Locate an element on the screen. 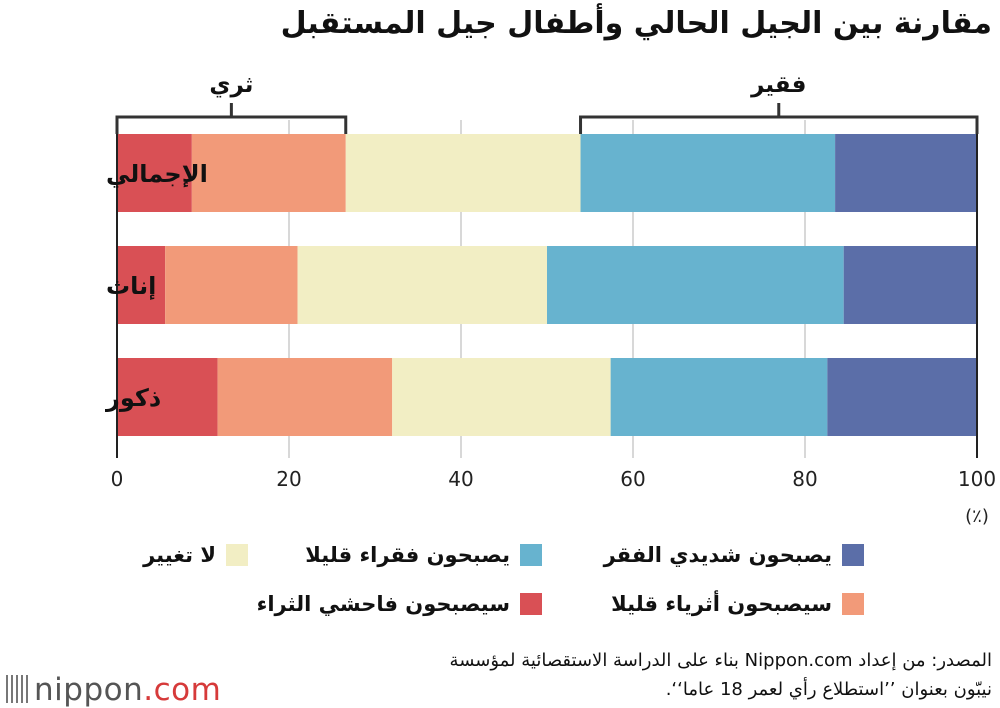 The width and height of the screenshot is (1000, 708). legend-item-very-rich: سيصبحون فاحشي الثراء is located at coordinates (399, 604).